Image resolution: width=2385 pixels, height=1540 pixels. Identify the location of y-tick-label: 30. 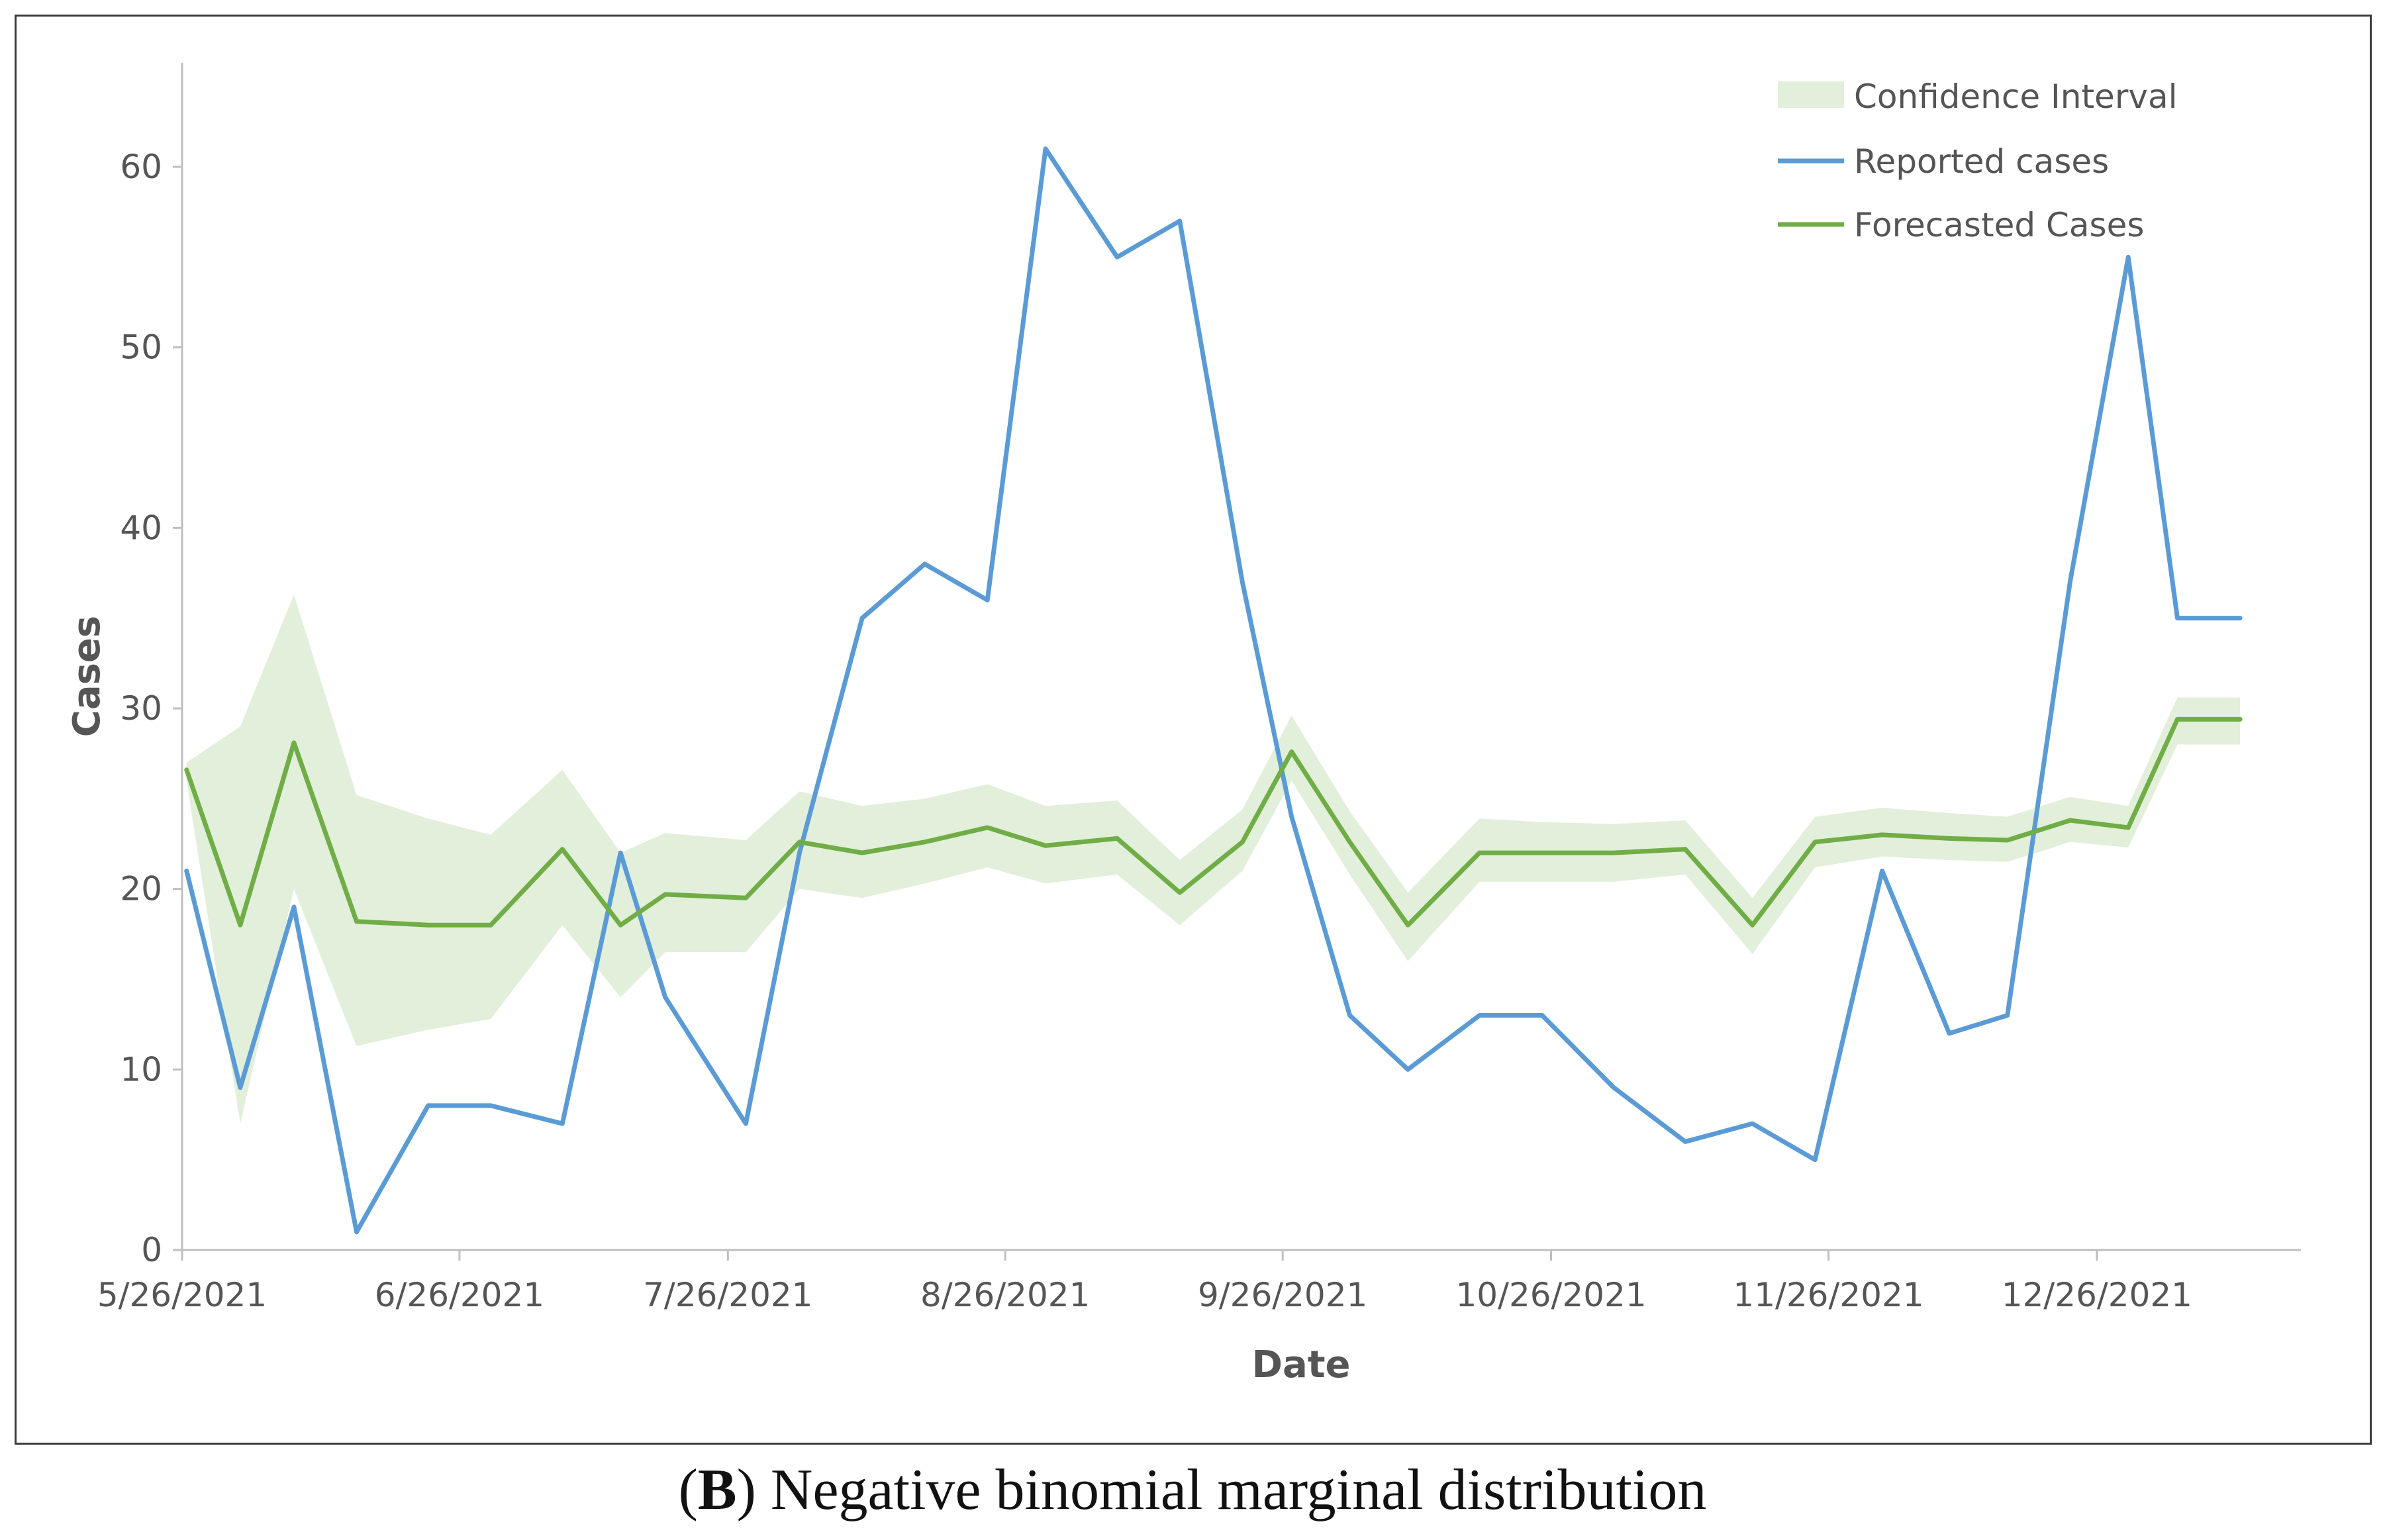
(141, 708).